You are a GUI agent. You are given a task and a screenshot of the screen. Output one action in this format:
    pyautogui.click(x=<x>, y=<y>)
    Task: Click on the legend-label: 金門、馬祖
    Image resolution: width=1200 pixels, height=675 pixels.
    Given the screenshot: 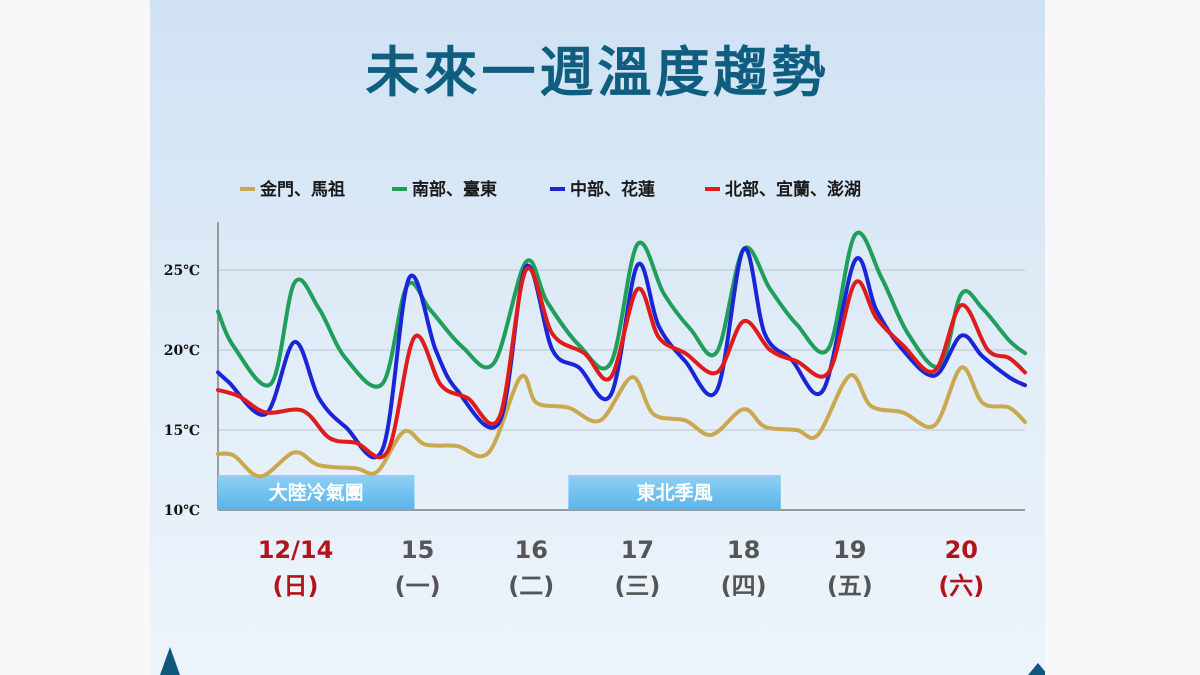 What is the action you would take?
    pyautogui.click(x=302, y=189)
    